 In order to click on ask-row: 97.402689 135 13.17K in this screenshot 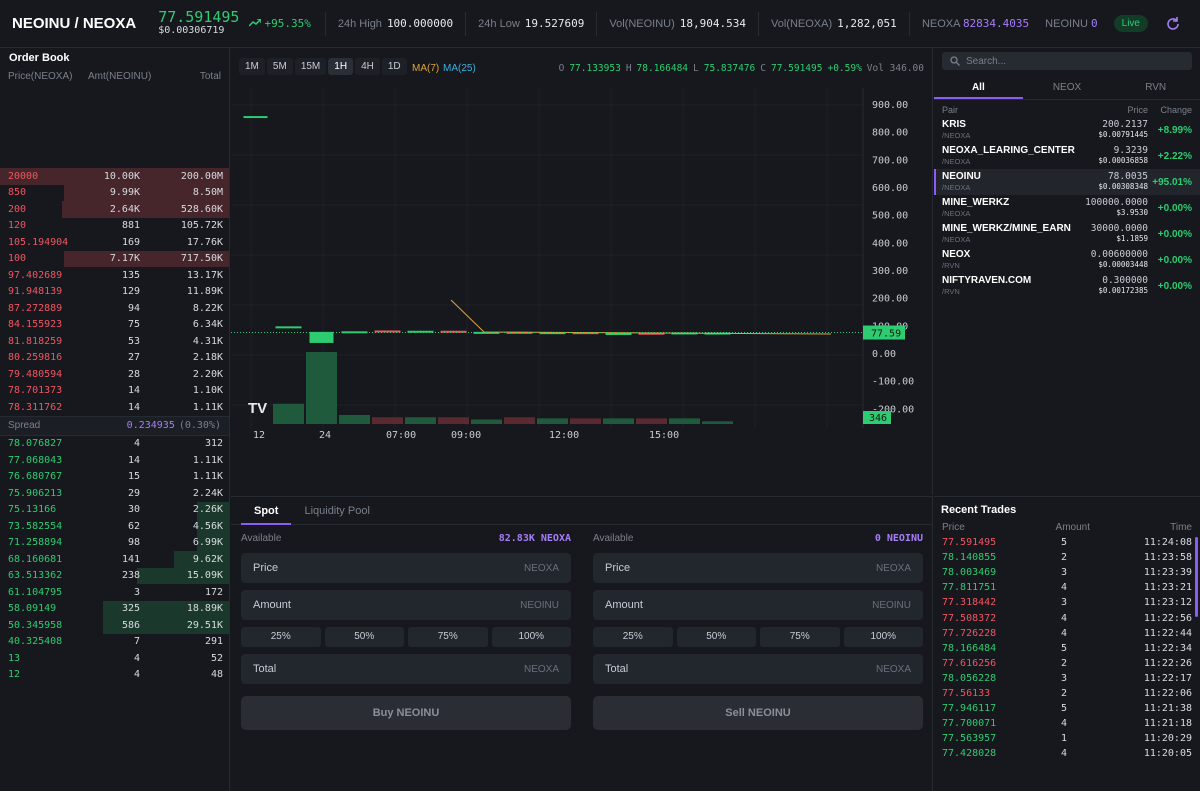, I will do `click(114, 275)`.